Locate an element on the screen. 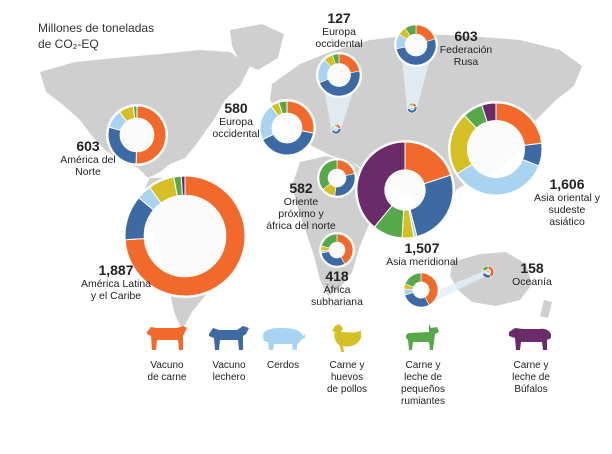 This screenshot has width=612, height=454. region-name-western-europe: Europa occidental is located at coordinates (236, 128).